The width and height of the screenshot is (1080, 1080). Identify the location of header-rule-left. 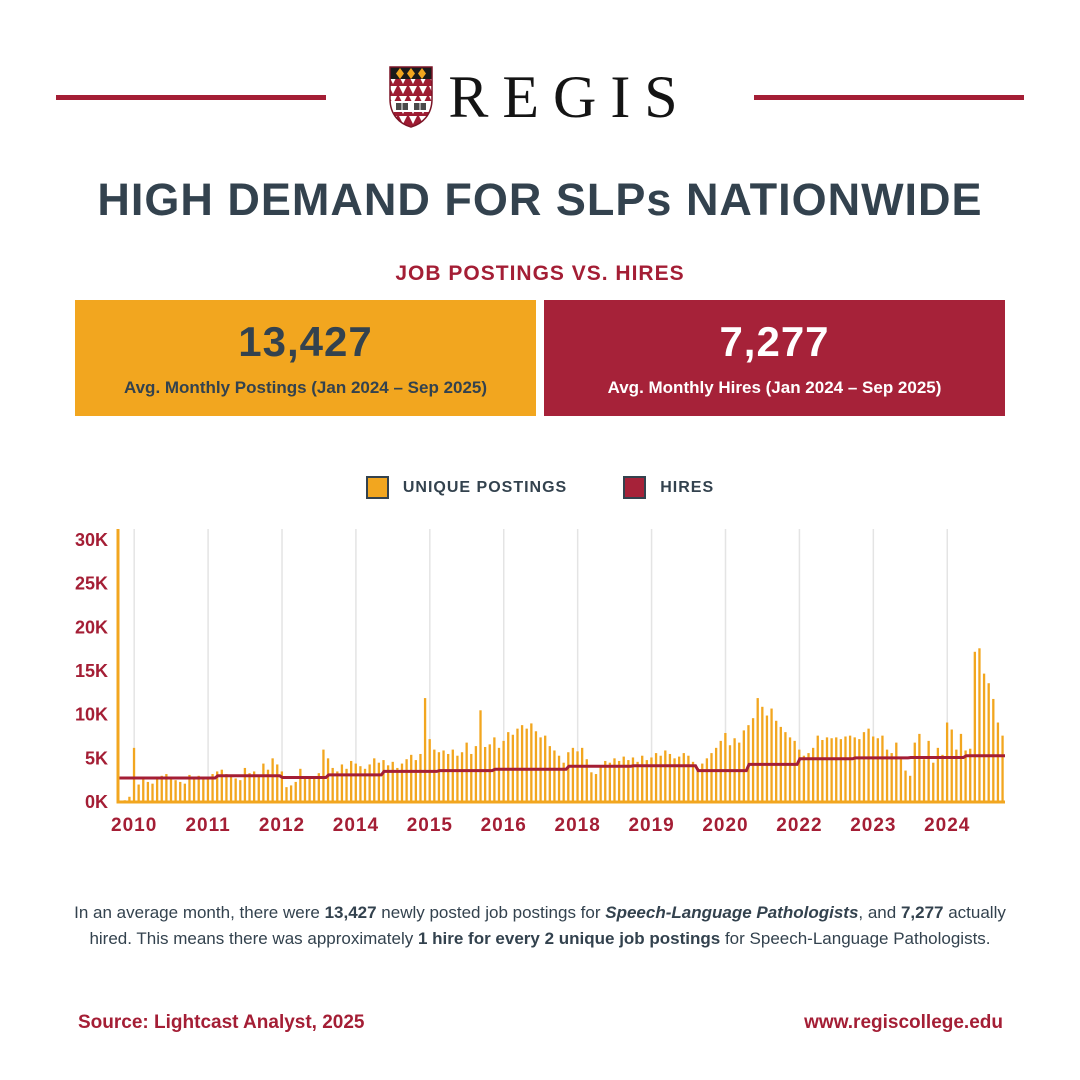
(191, 97).